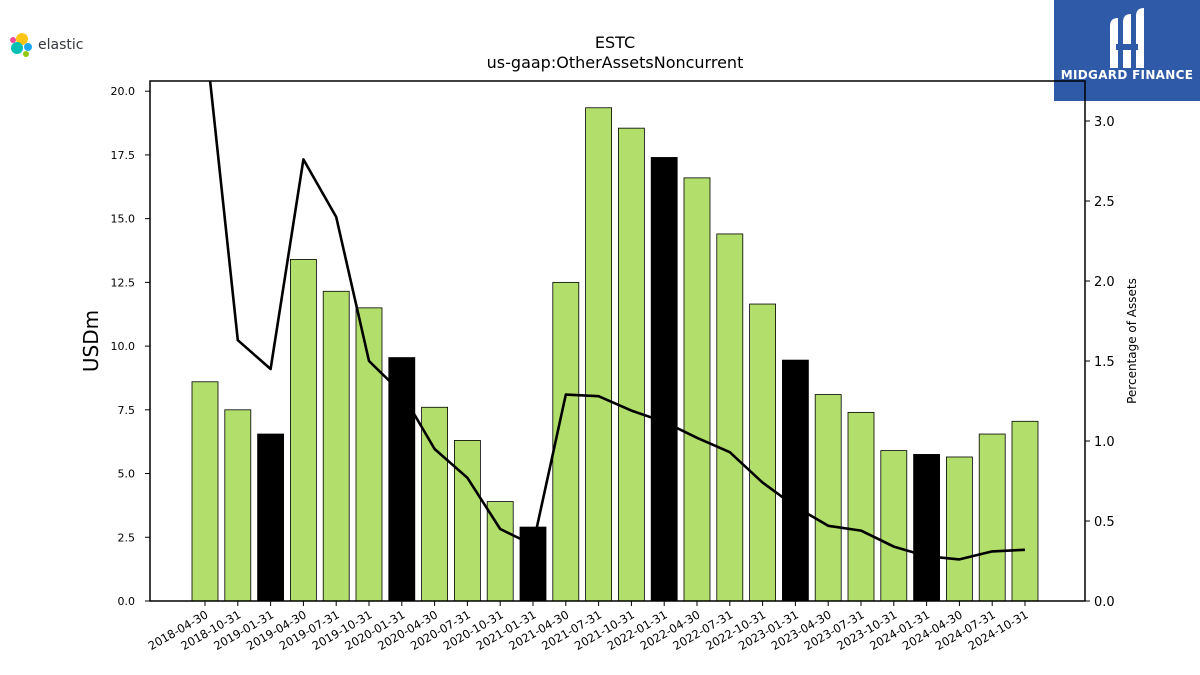 This screenshot has width=1200, height=675. What do you see at coordinates (1132, 341) in the screenshot?
I see `y2-axis-label: Percentage of Assets` at bounding box center [1132, 341].